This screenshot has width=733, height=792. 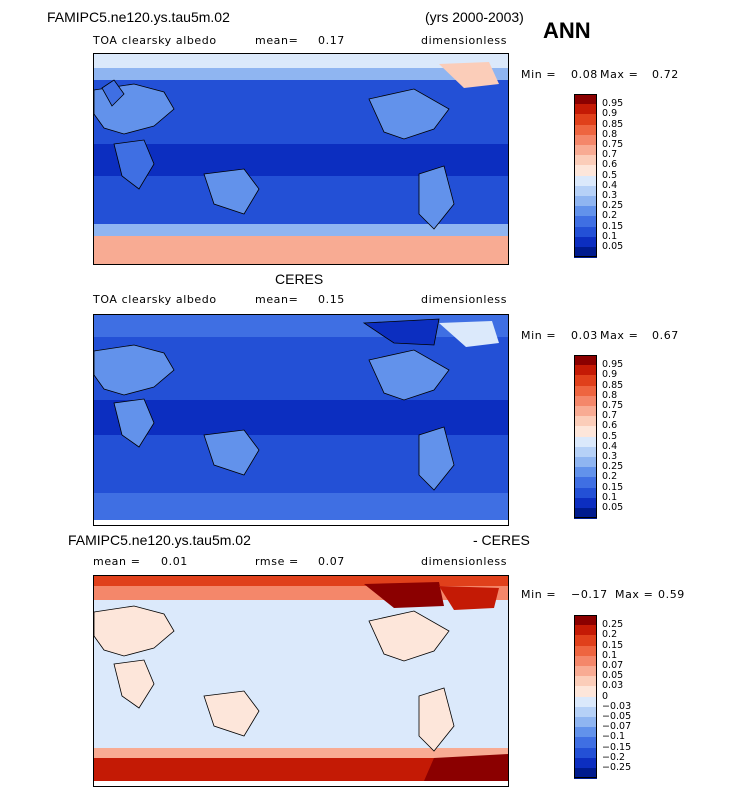 What do you see at coordinates (665, 74) in the screenshot?
I see `panel1-max-value: 0.72` at bounding box center [665, 74].